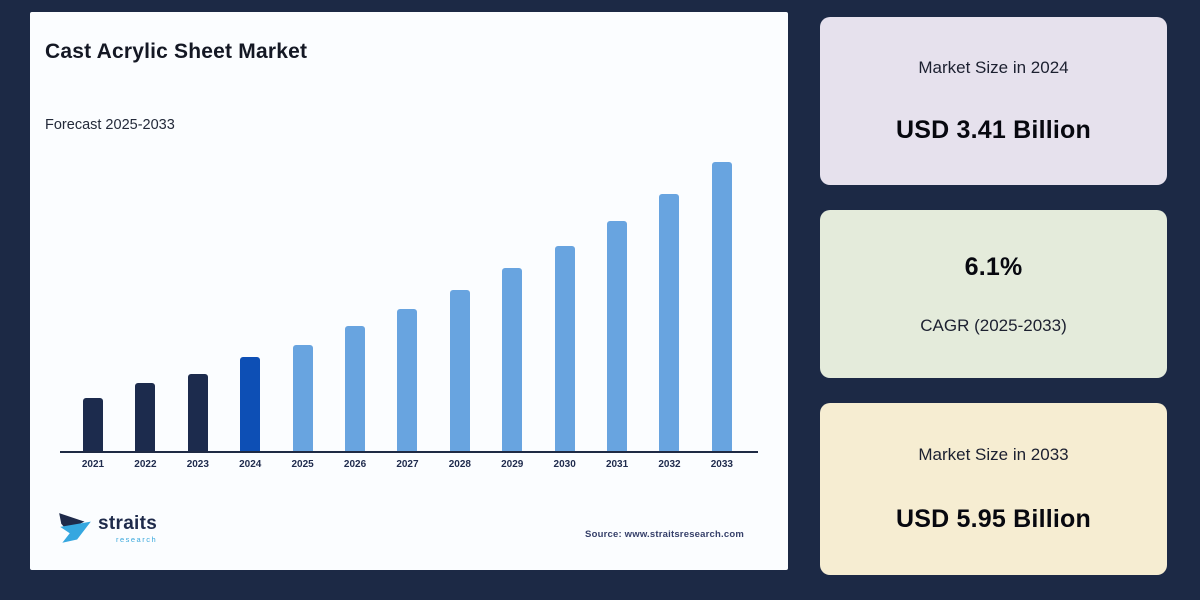  I want to click on x-axis-tick-label-2024: 2024, so click(250, 464).